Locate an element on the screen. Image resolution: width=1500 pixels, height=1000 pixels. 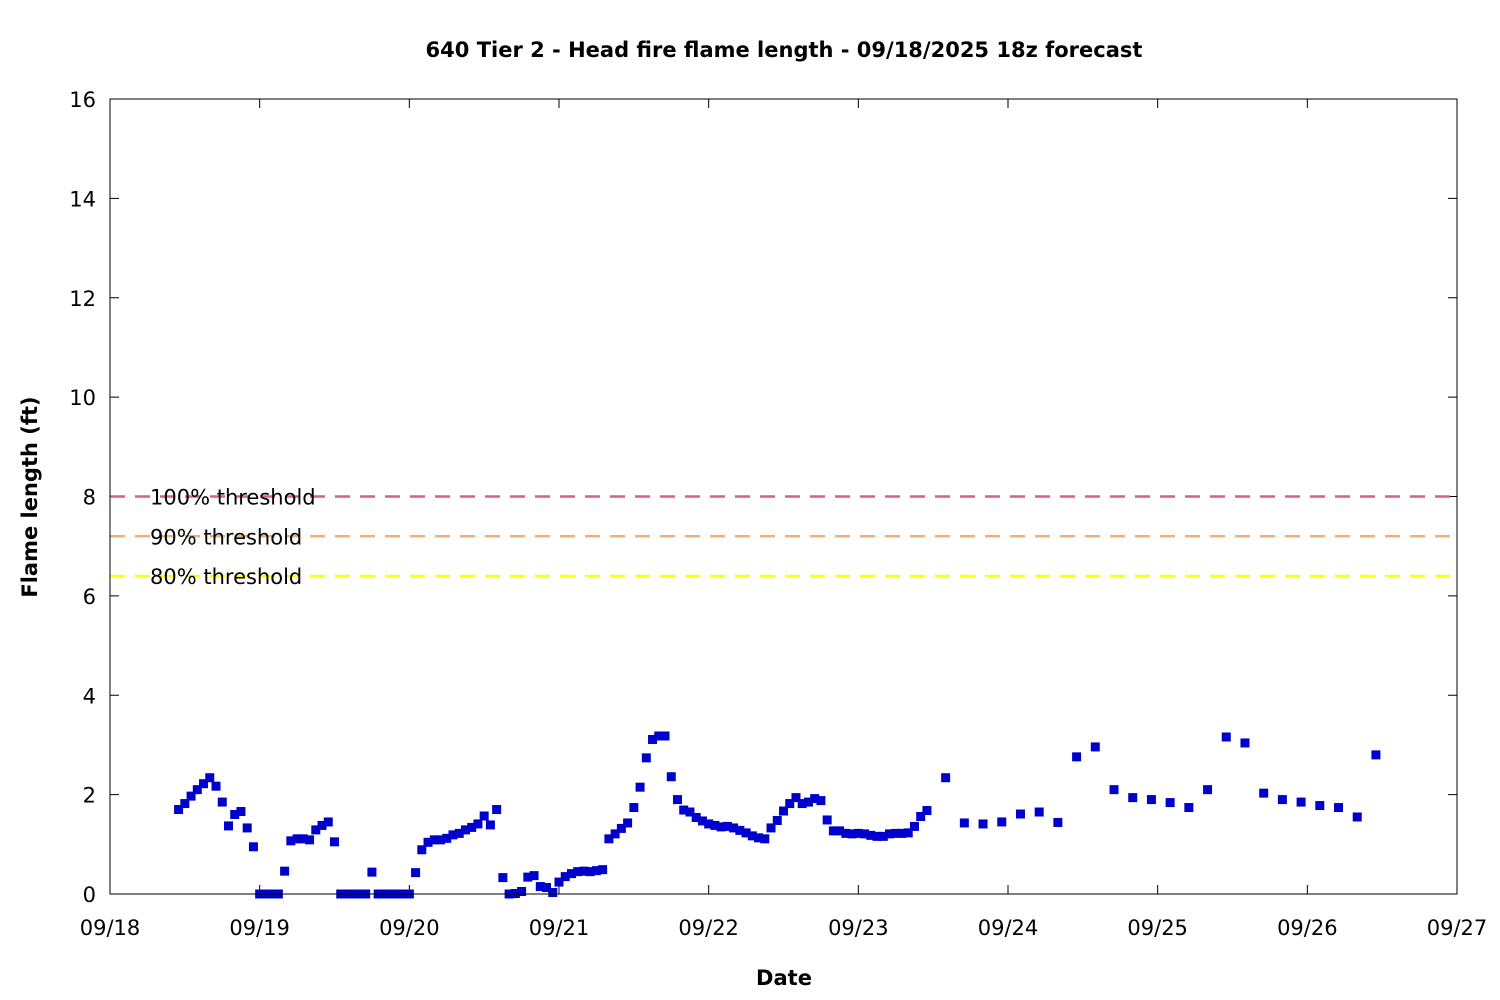
x-tick-label: 09/22 is located at coordinates (708, 928).